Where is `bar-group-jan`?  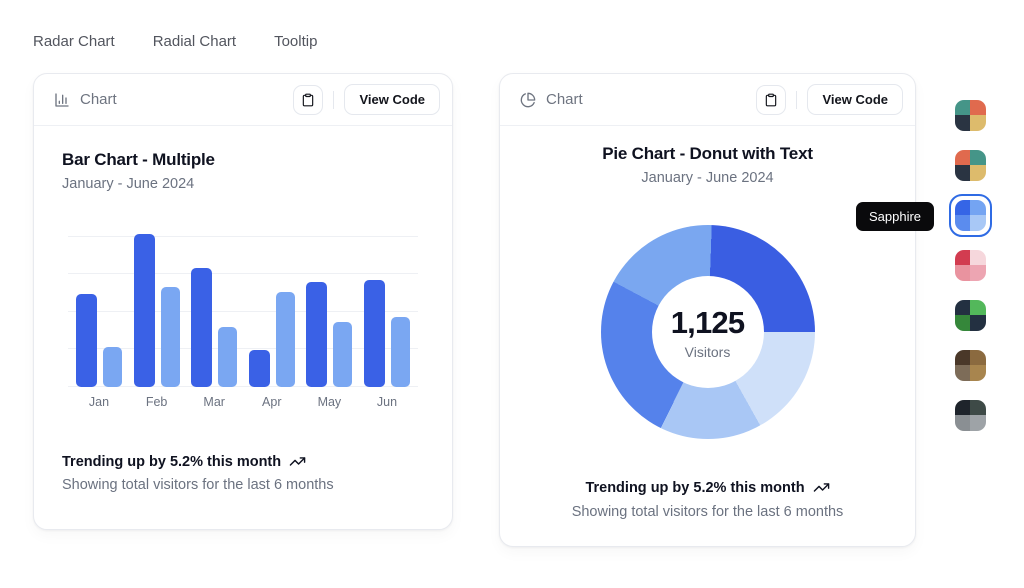
bar-group-jan is located at coordinates (99, 340).